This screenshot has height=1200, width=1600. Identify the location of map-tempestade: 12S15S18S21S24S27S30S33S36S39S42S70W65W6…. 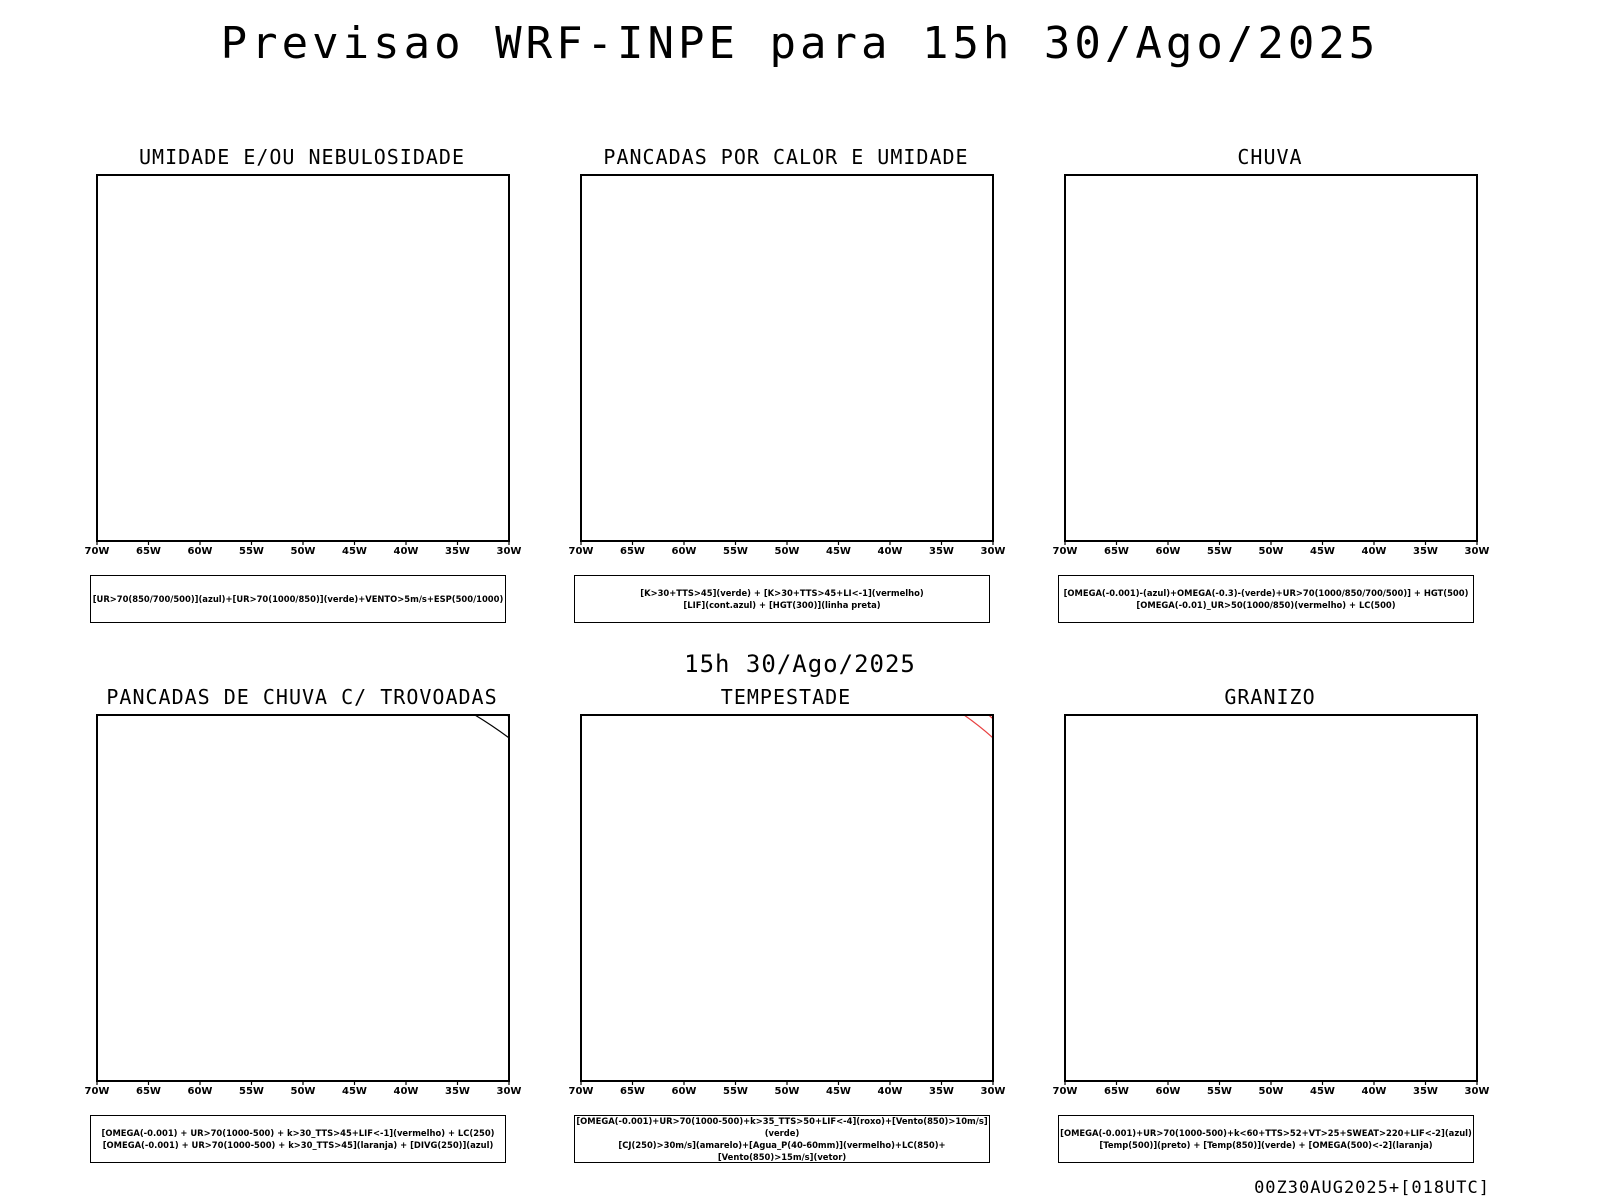
(786, 906).